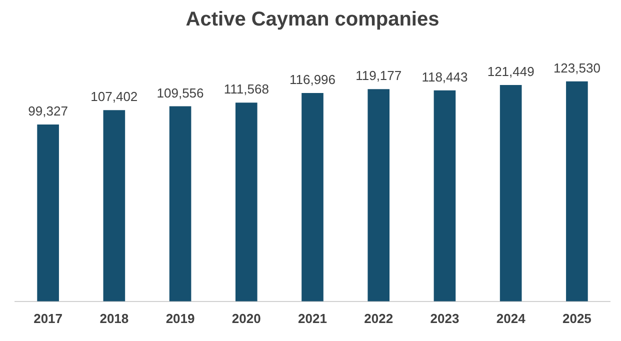 The width and height of the screenshot is (621, 341). What do you see at coordinates (379, 76) in the screenshot?
I see `data-label: 119,177` at bounding box center [379, 76].